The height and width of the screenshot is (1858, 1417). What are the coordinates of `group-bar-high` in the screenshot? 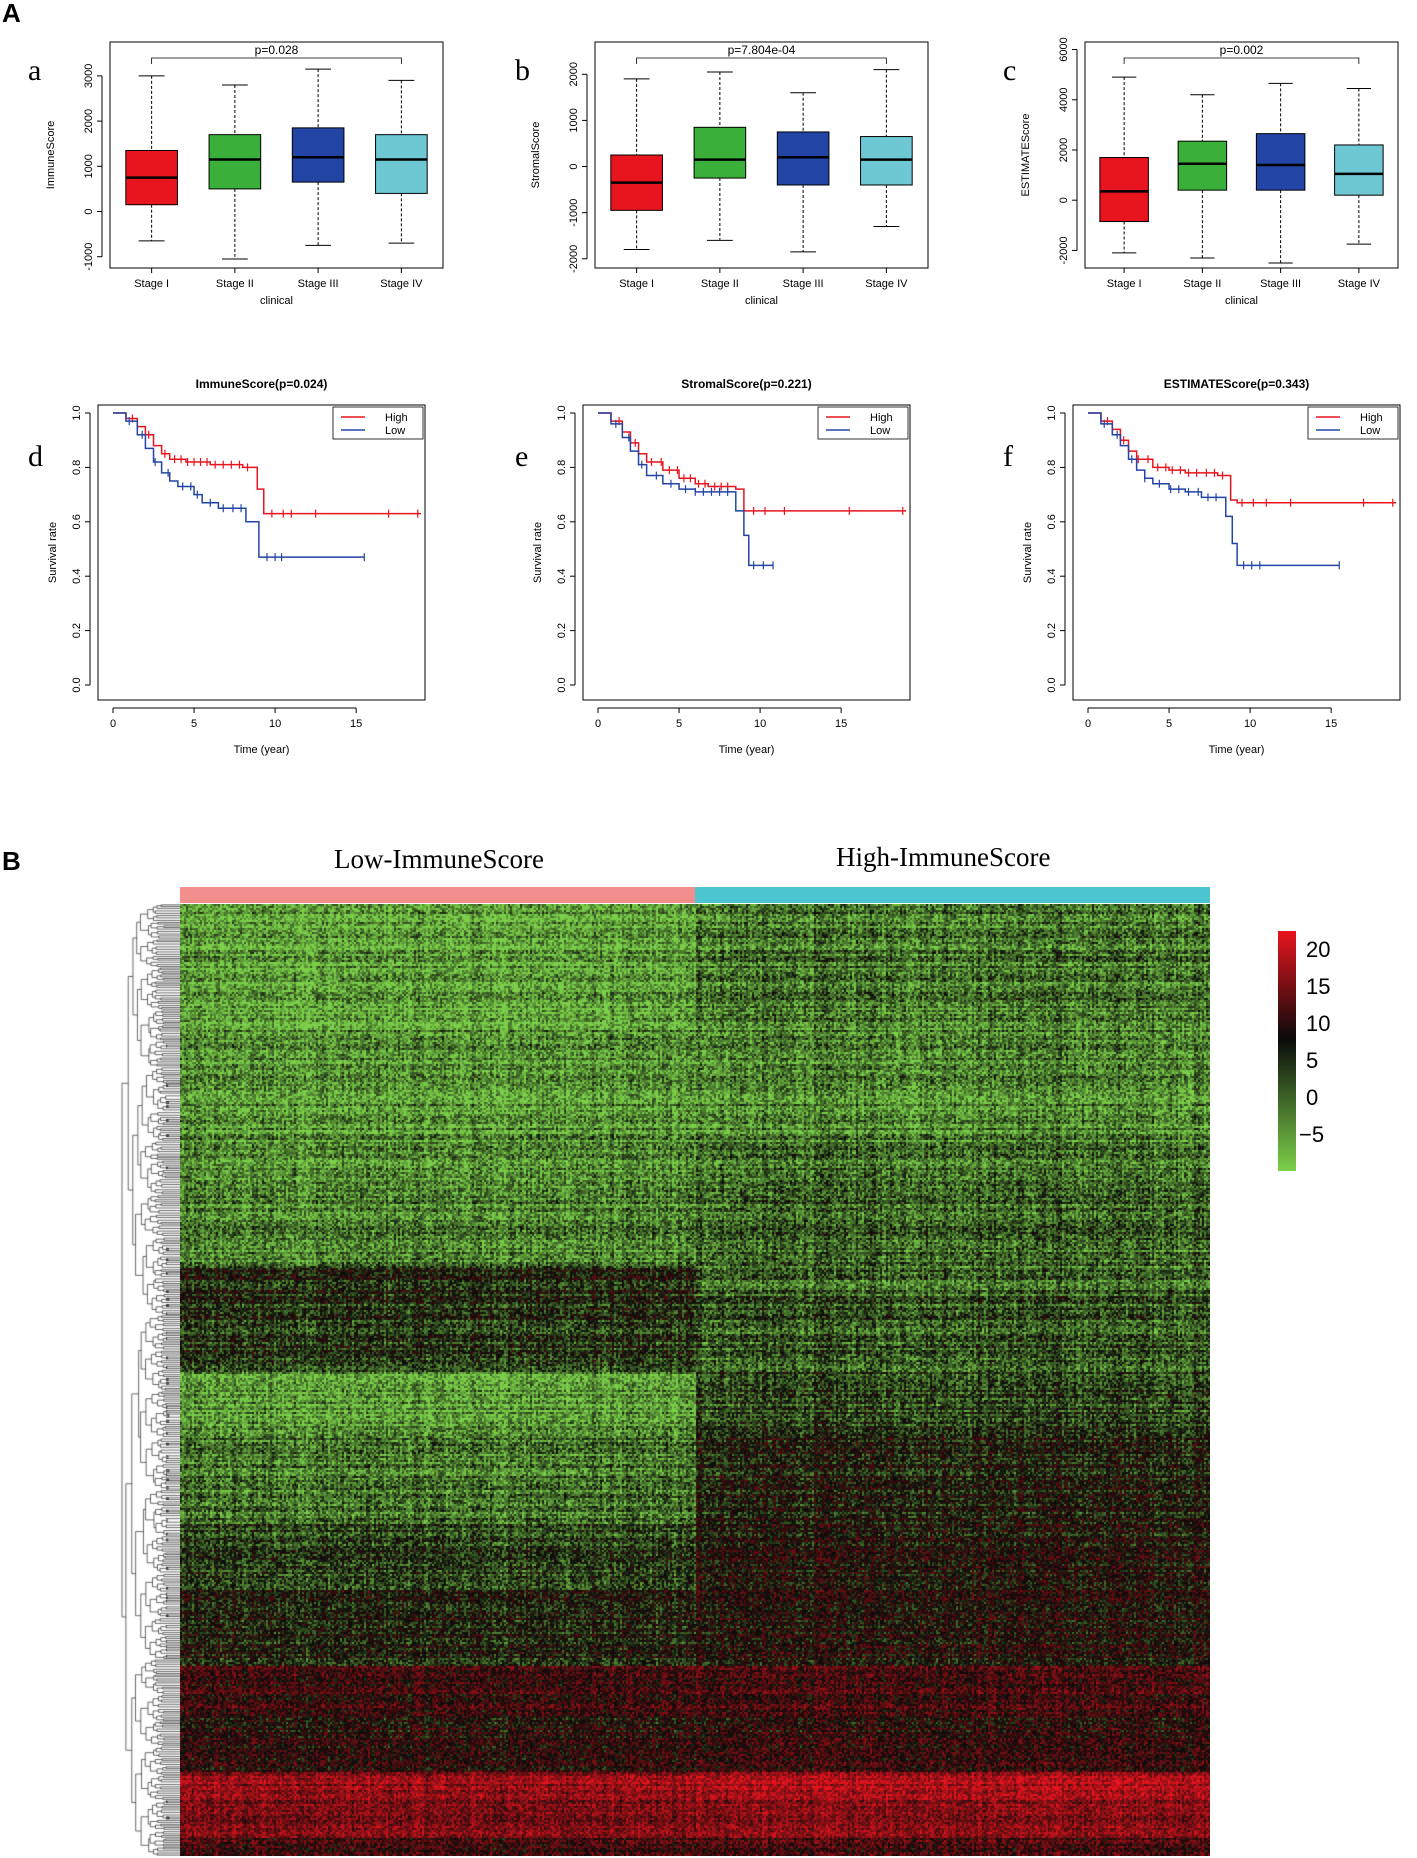 It's located at (952, 895).